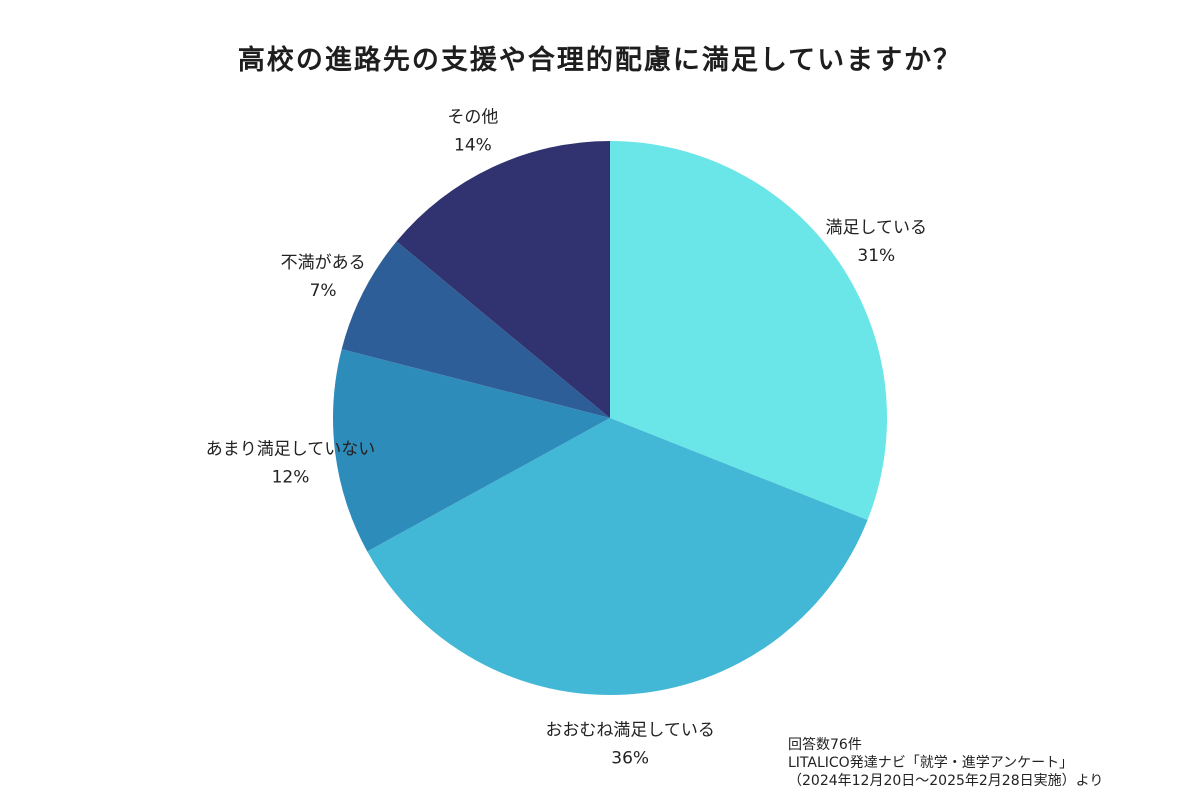  Describe the element at coordinates (291, 463) in the screenshot. I see `slice-label-3: あまり満足していない 12%` at that location.